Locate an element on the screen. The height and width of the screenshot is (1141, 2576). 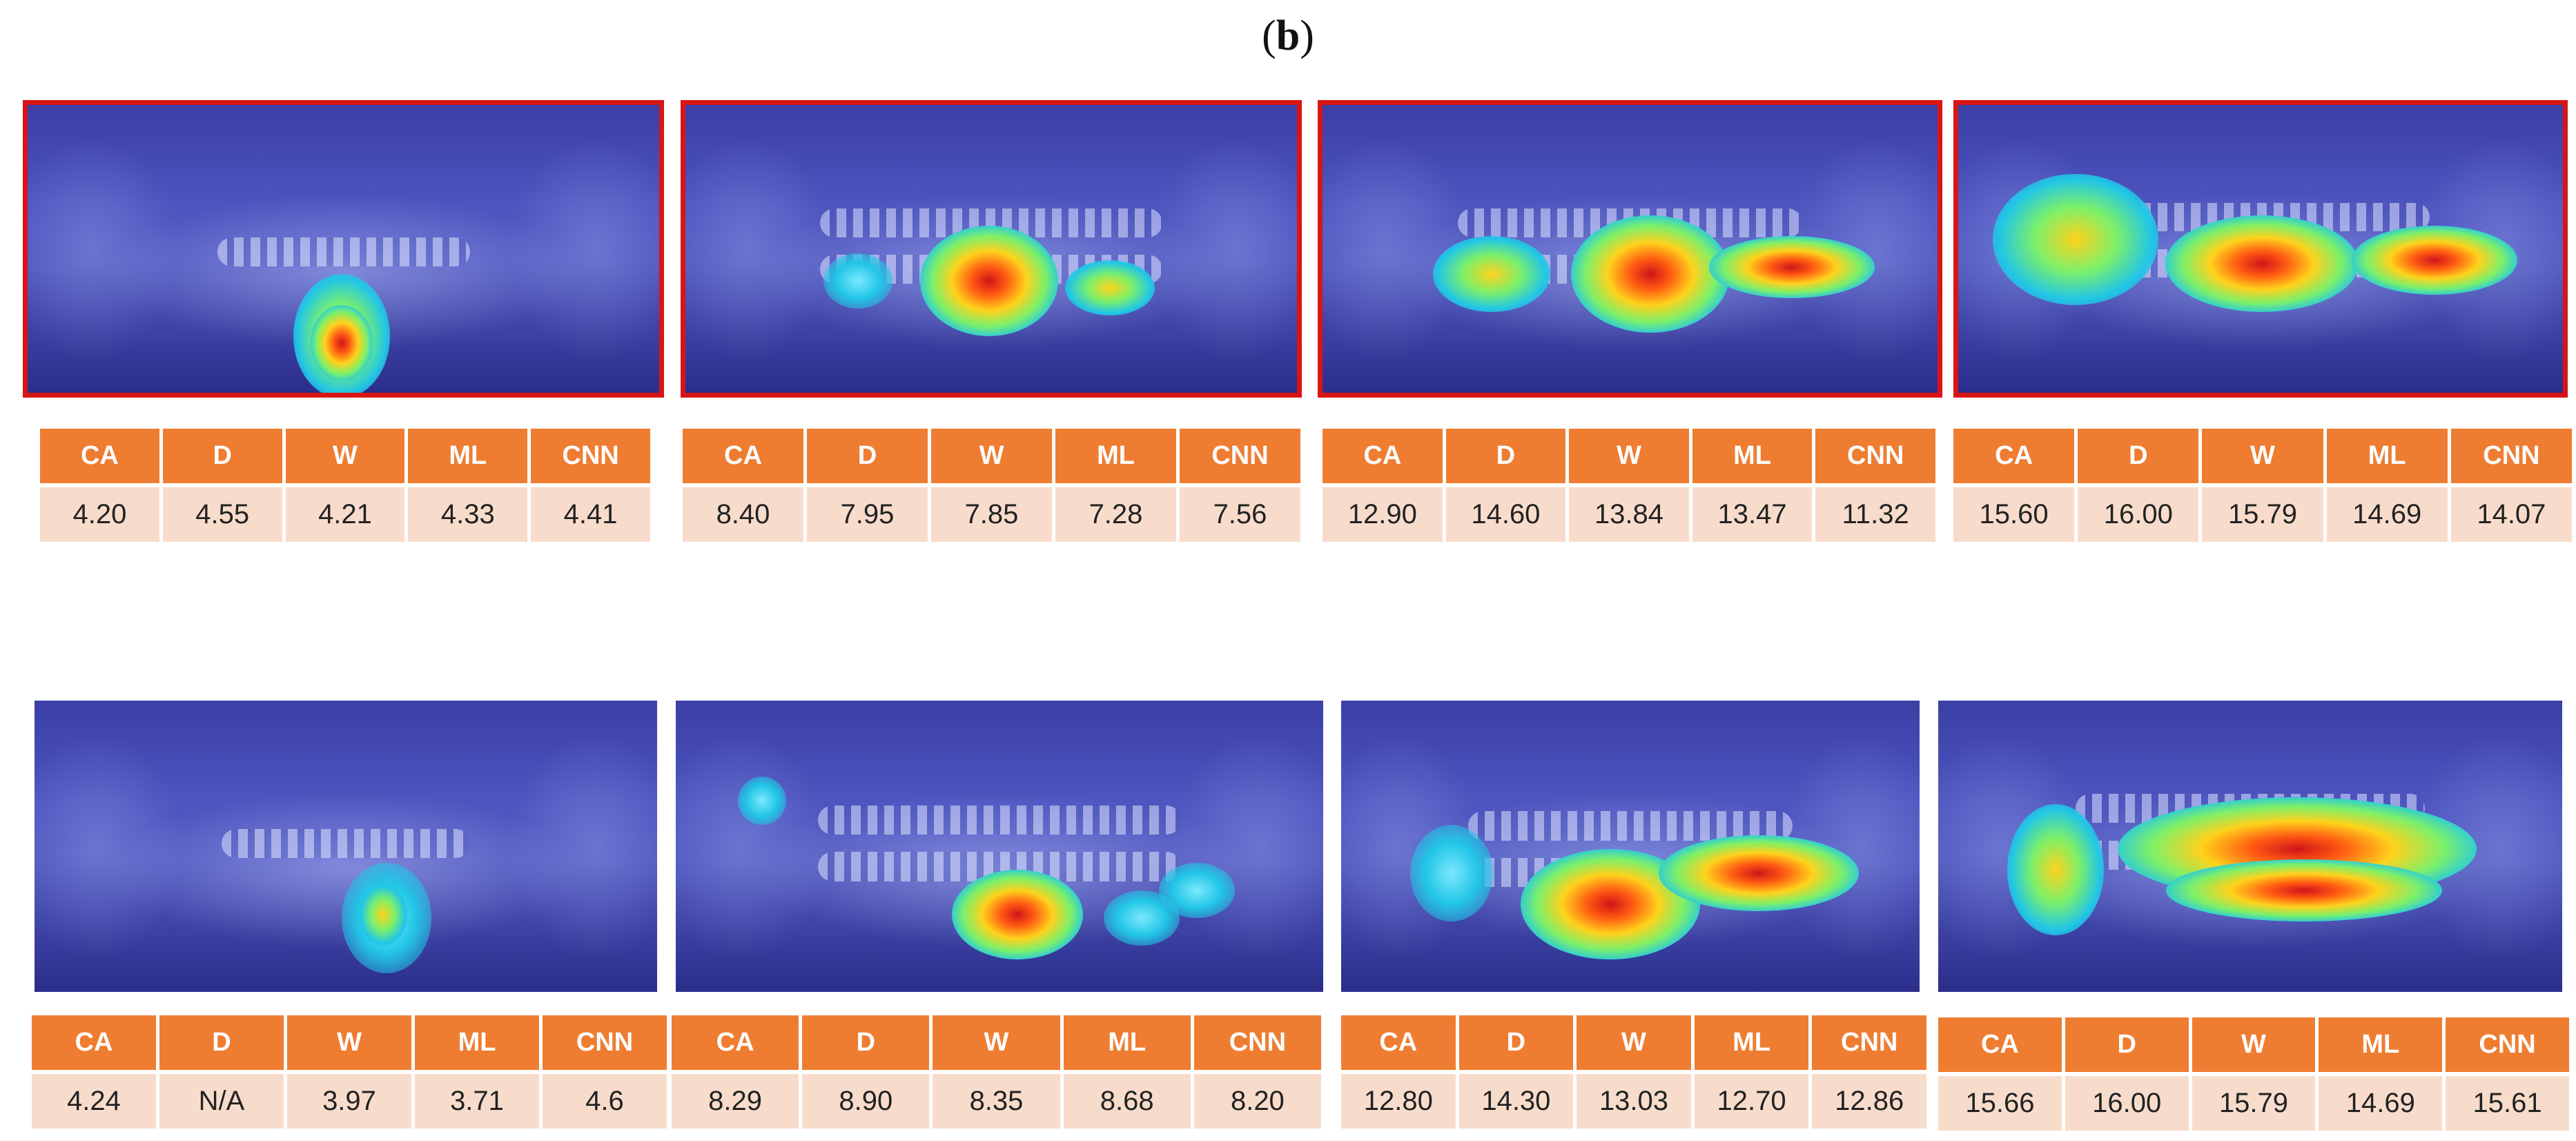
cell-ca: 8.40 is located at coordinates (743, 514).